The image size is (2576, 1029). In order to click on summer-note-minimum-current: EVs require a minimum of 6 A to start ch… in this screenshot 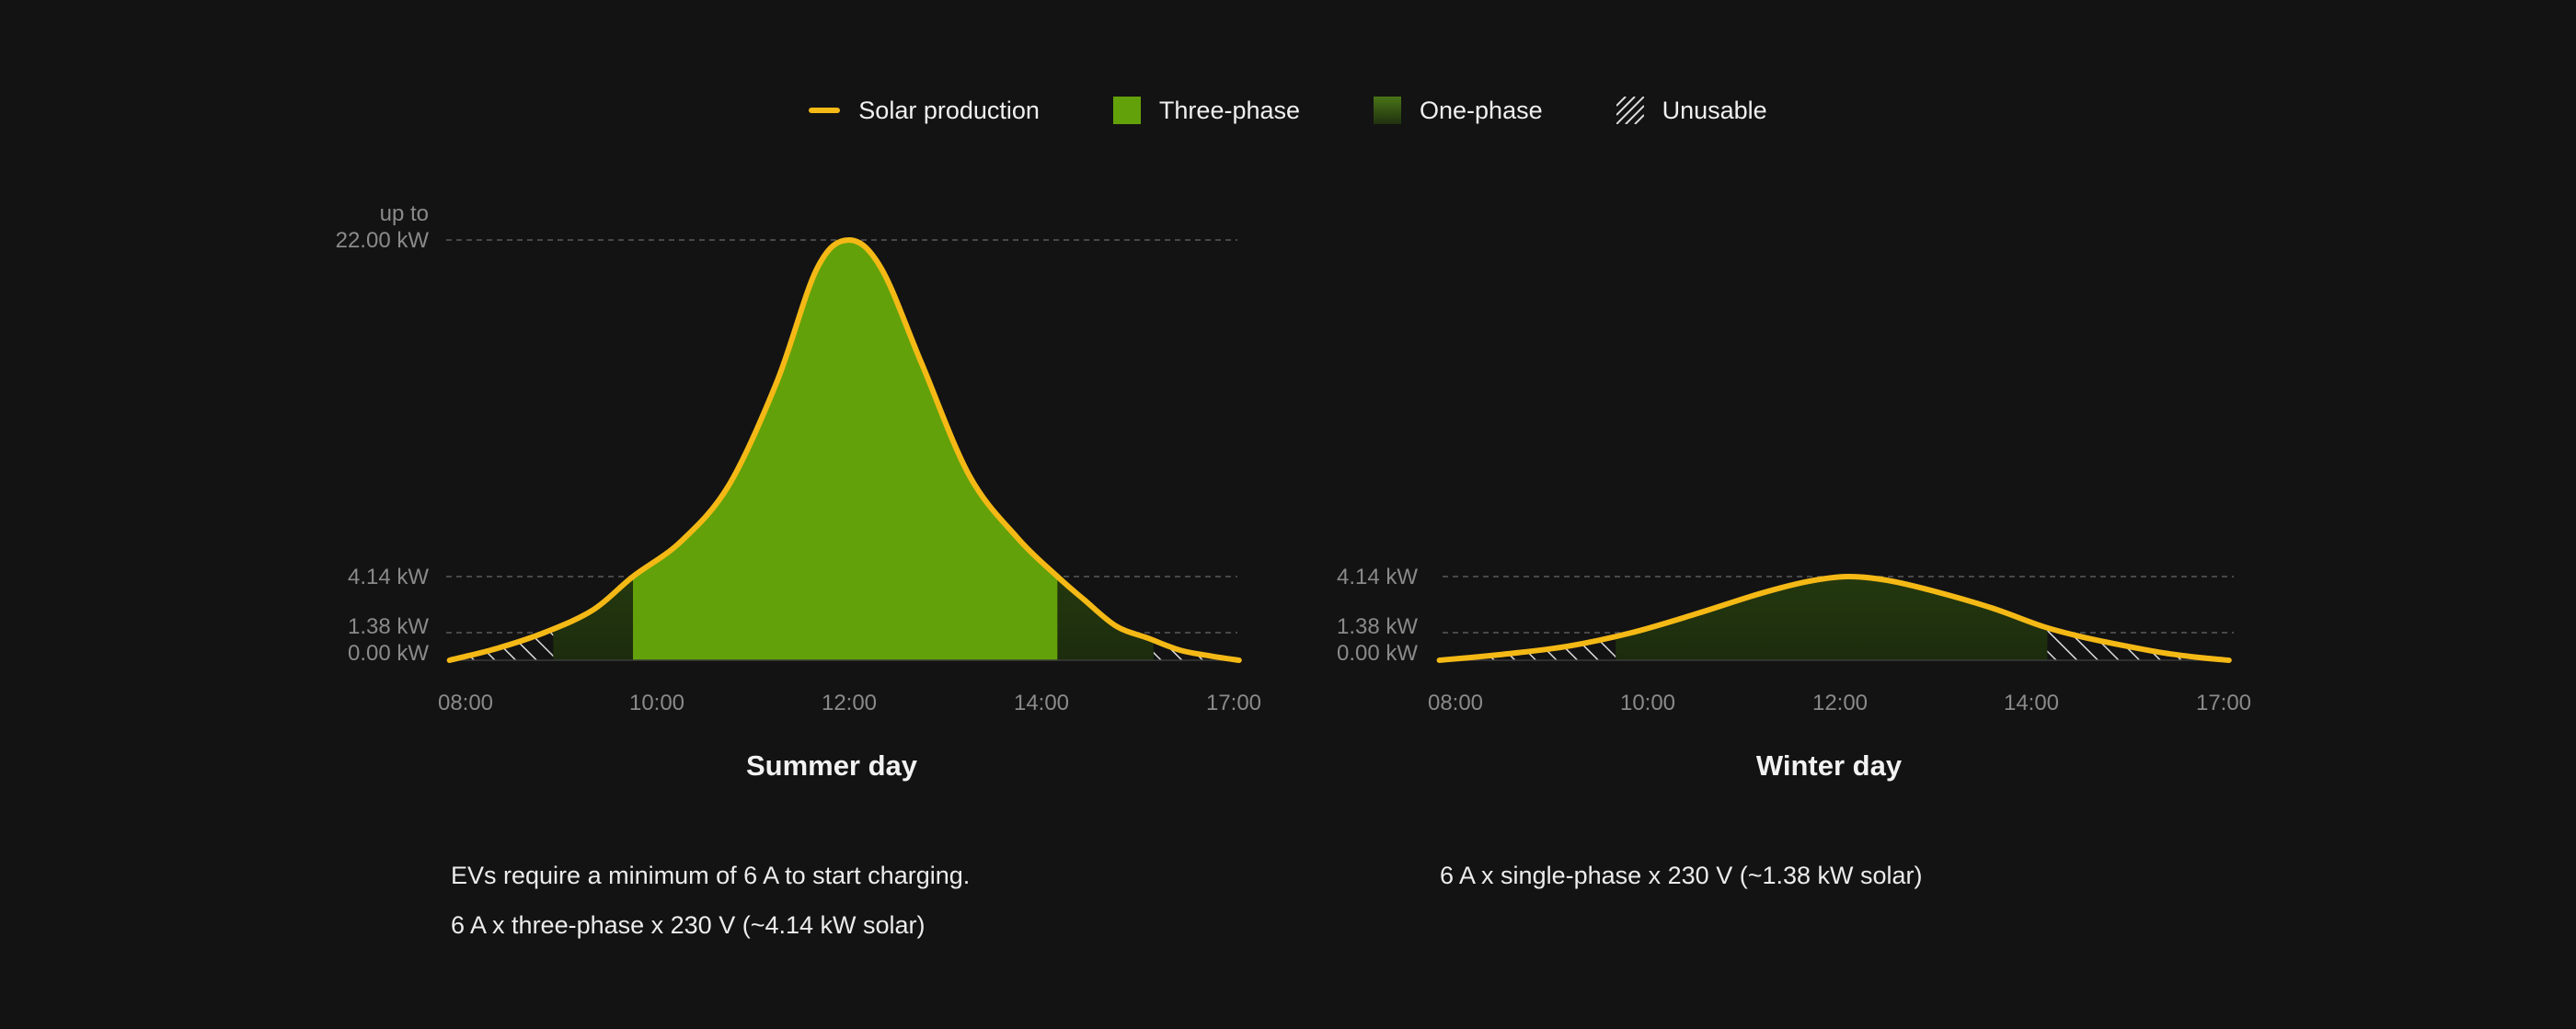, I will do `click(711, 875)`.